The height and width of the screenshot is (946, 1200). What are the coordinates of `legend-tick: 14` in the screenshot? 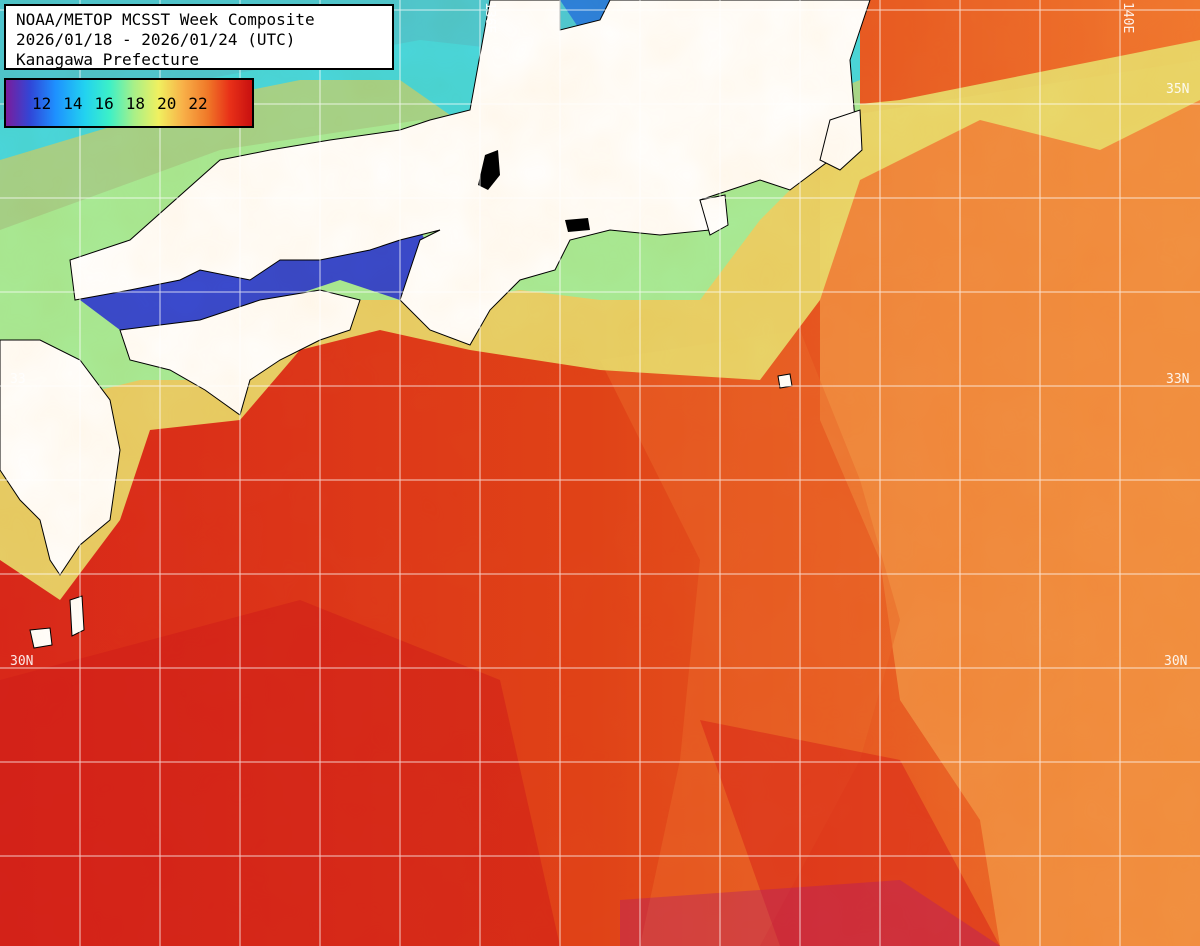 It's located at (73, 103).